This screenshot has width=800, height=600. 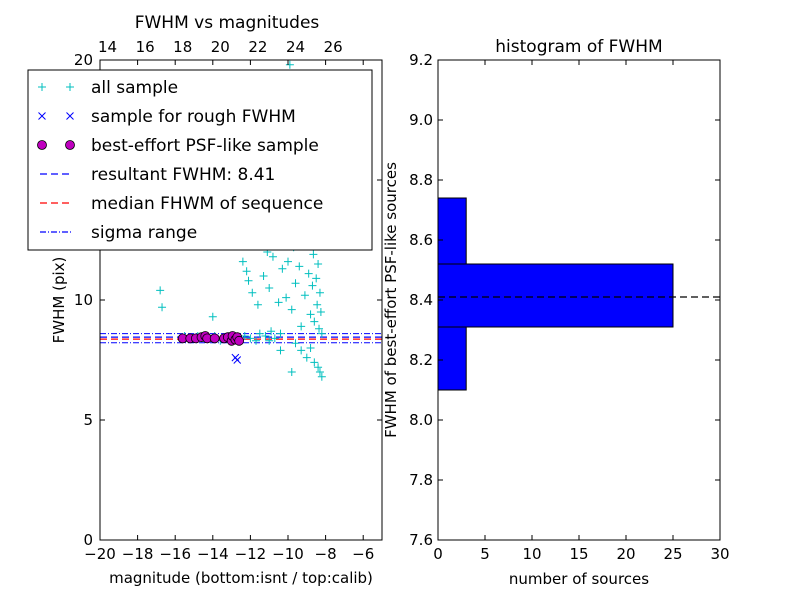 I want to click on histogram-x-label: number of sources, so click(x=579, y=579).